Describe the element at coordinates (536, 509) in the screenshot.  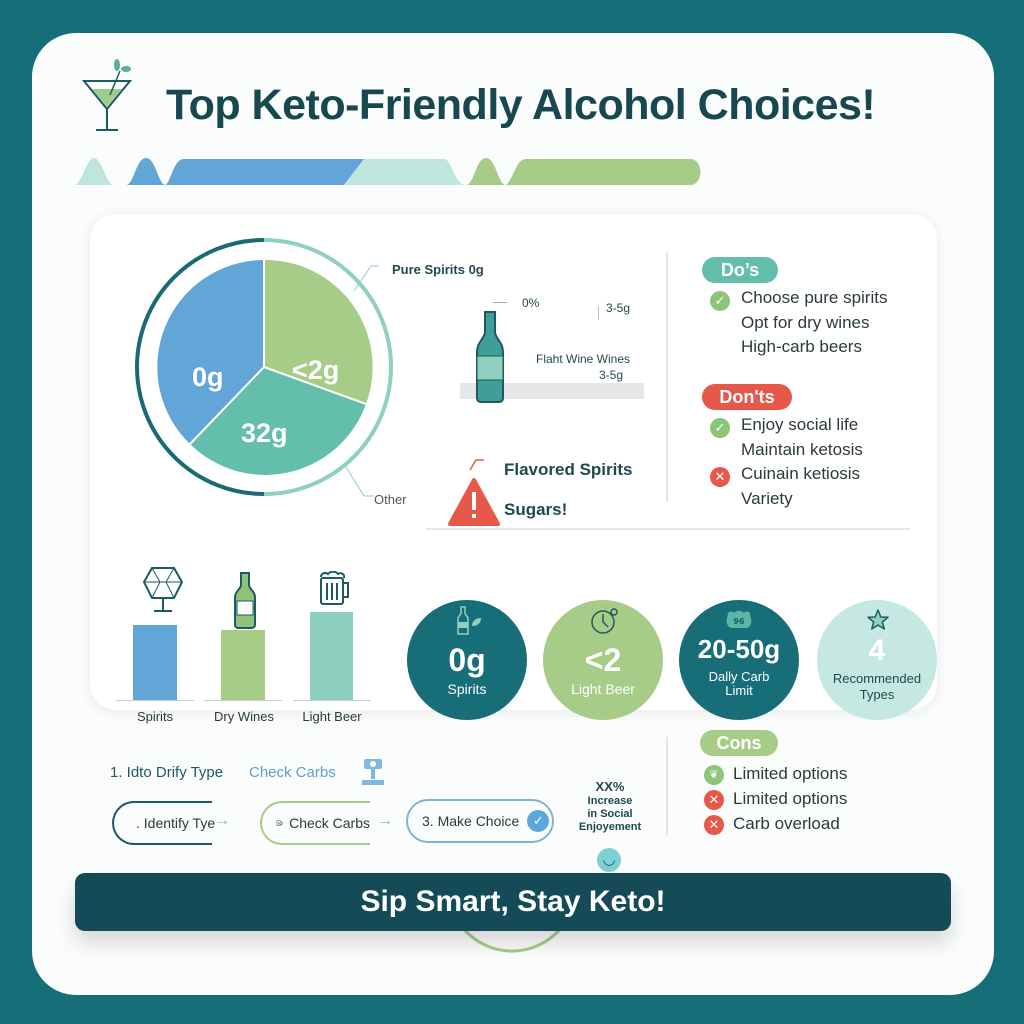
I see `warning-subtitle: Sugars!` at that location.